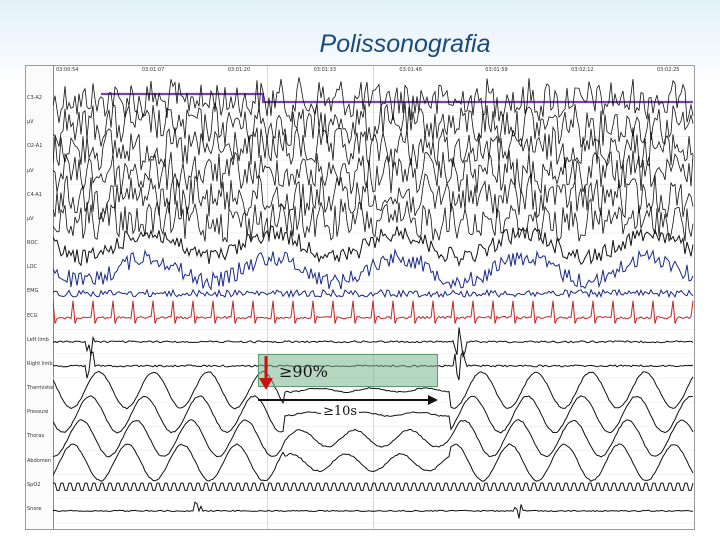  What do you see at coordinates (373, 293) in the screenshot?
I see `channel-trace-emg` at bounding box center [373, 293].